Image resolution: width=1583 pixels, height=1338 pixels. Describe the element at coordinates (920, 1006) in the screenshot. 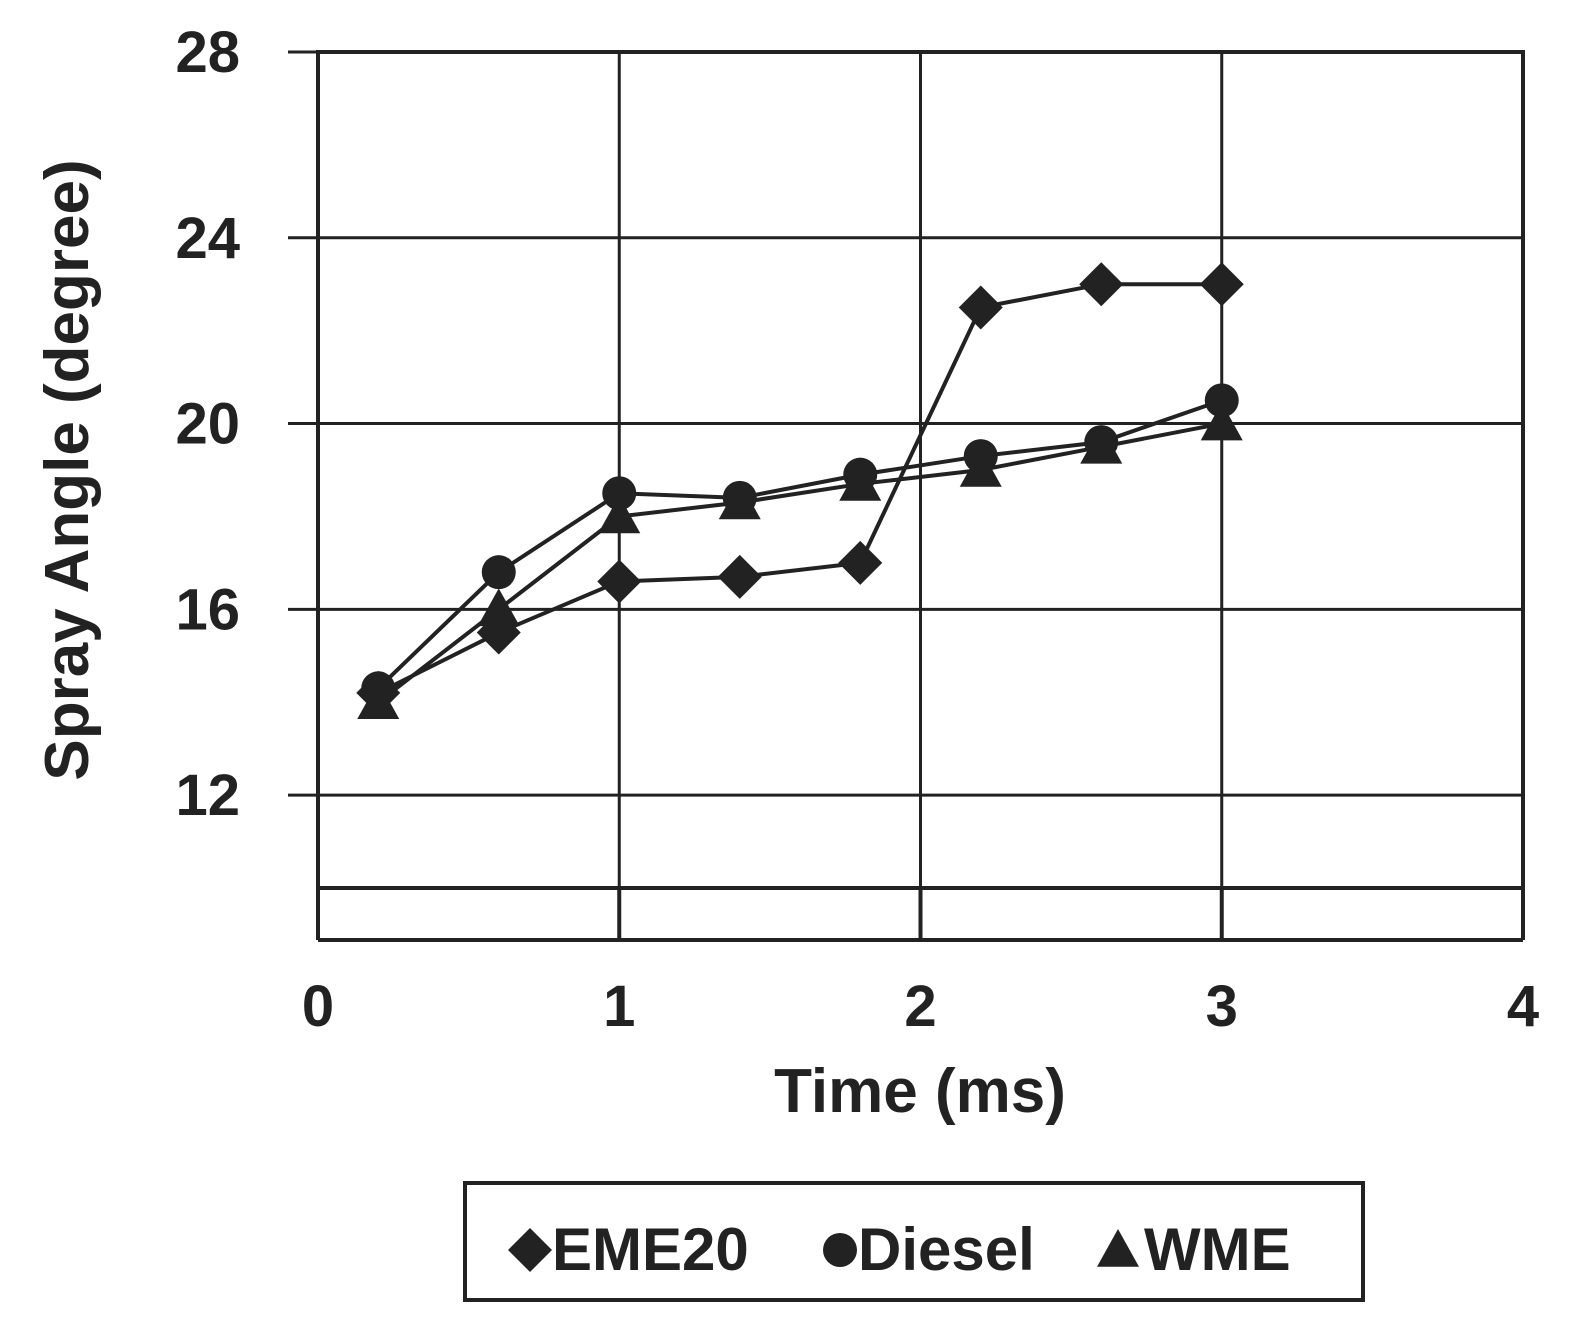

I see `x-tick-label: 2` at that location.